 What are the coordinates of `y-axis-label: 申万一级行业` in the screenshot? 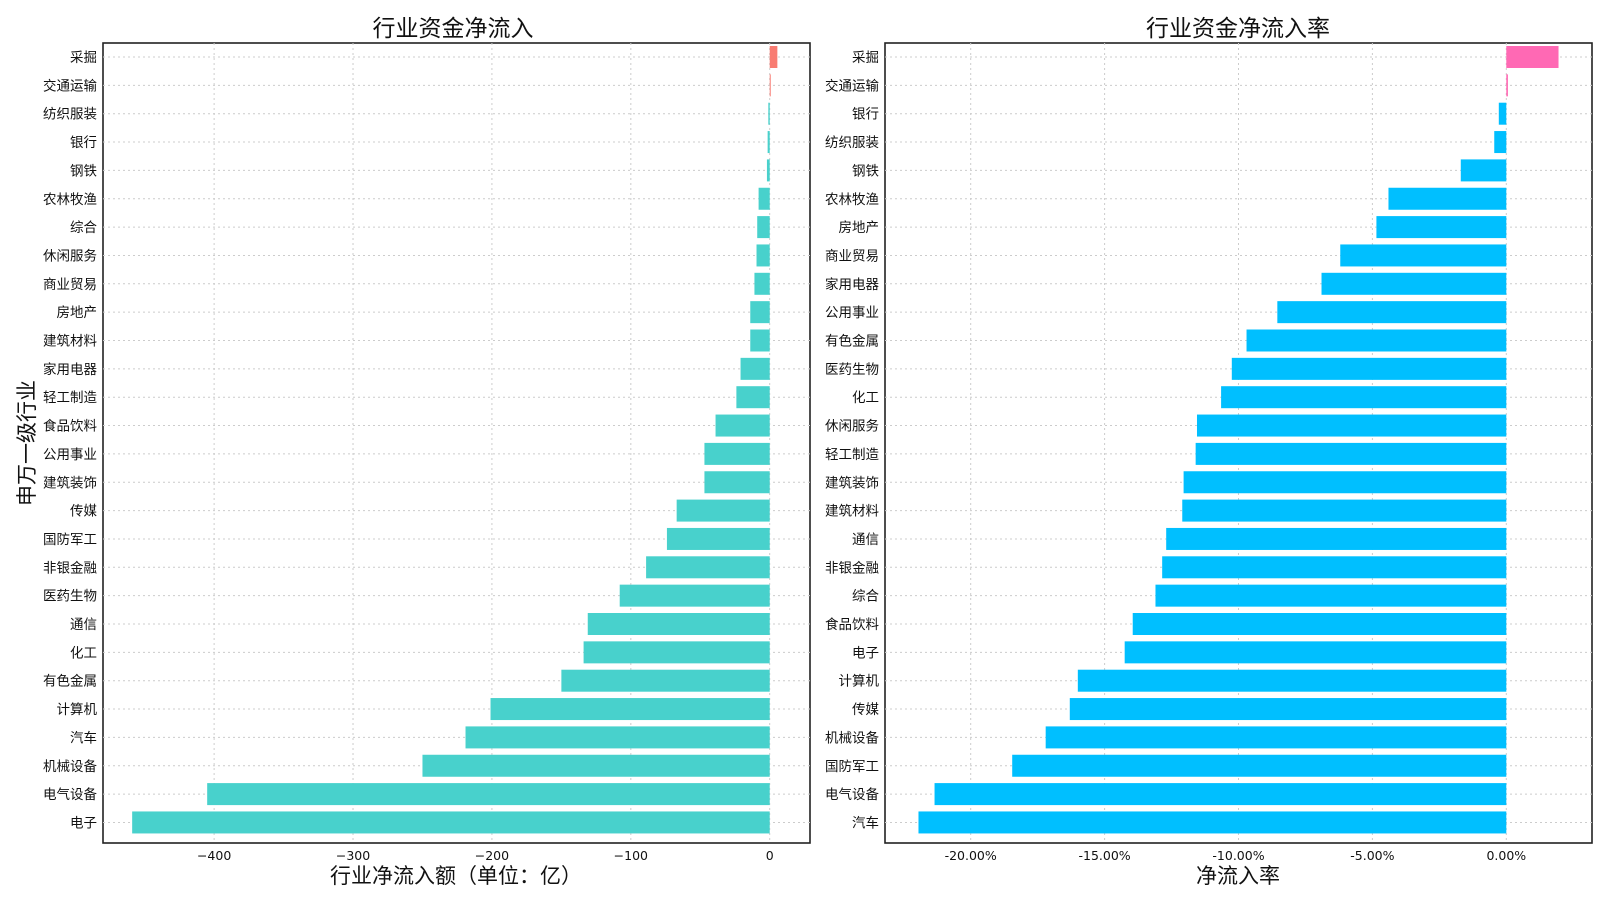 It's located at (27, 443).